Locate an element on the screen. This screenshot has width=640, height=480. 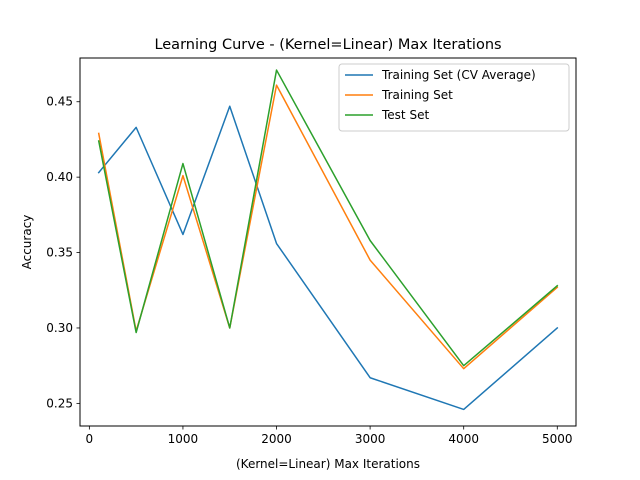
y-tick-label: 0.30 is located at coordinates (59, 328).